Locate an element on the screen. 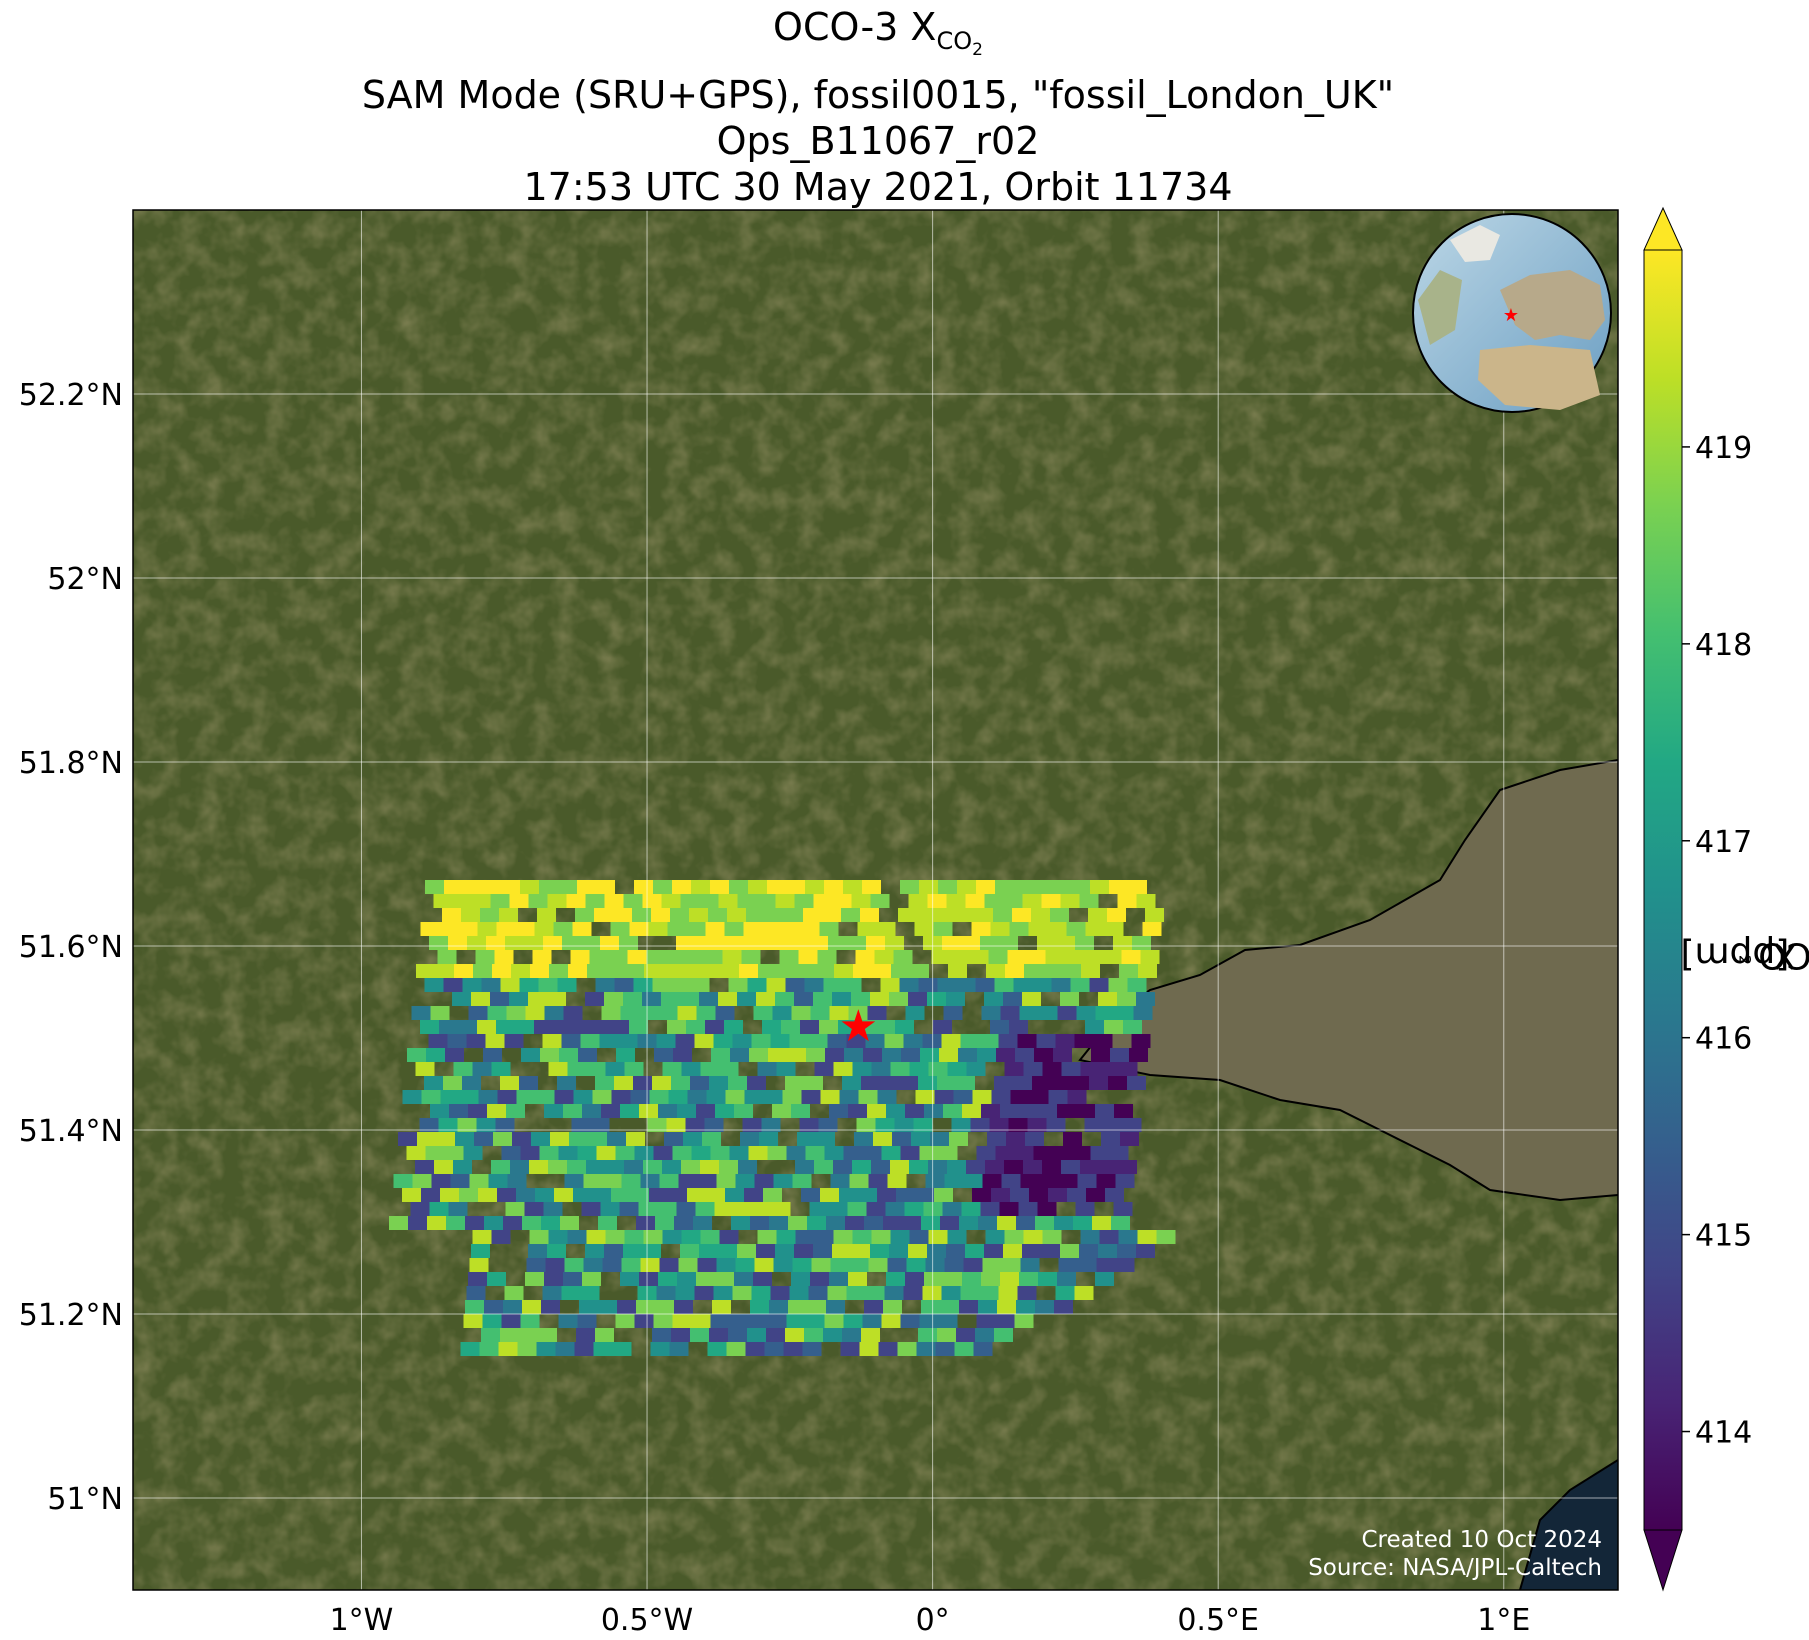  latitude-tick-label: 51.2°N is located at coordinates (71, 1315).